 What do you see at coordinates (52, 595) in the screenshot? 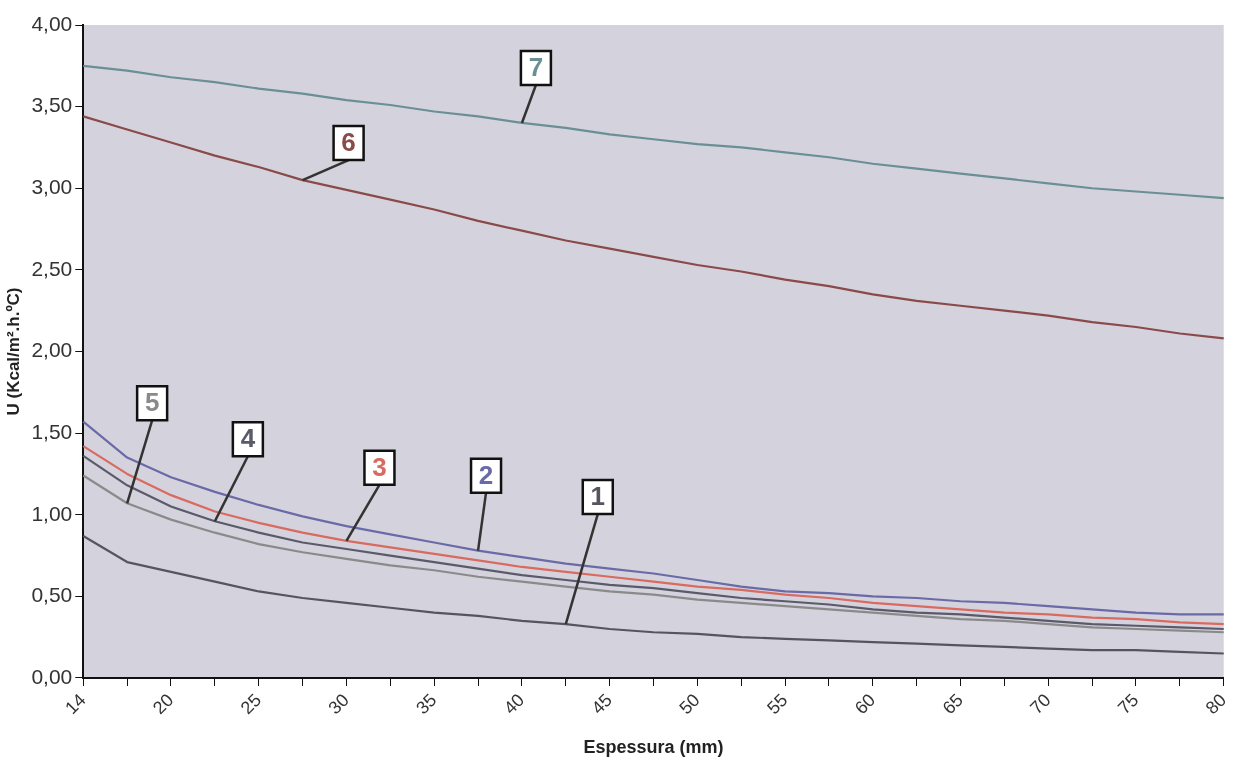
I see `y-tick-label: 0,50` at bounding box center [52, 595].